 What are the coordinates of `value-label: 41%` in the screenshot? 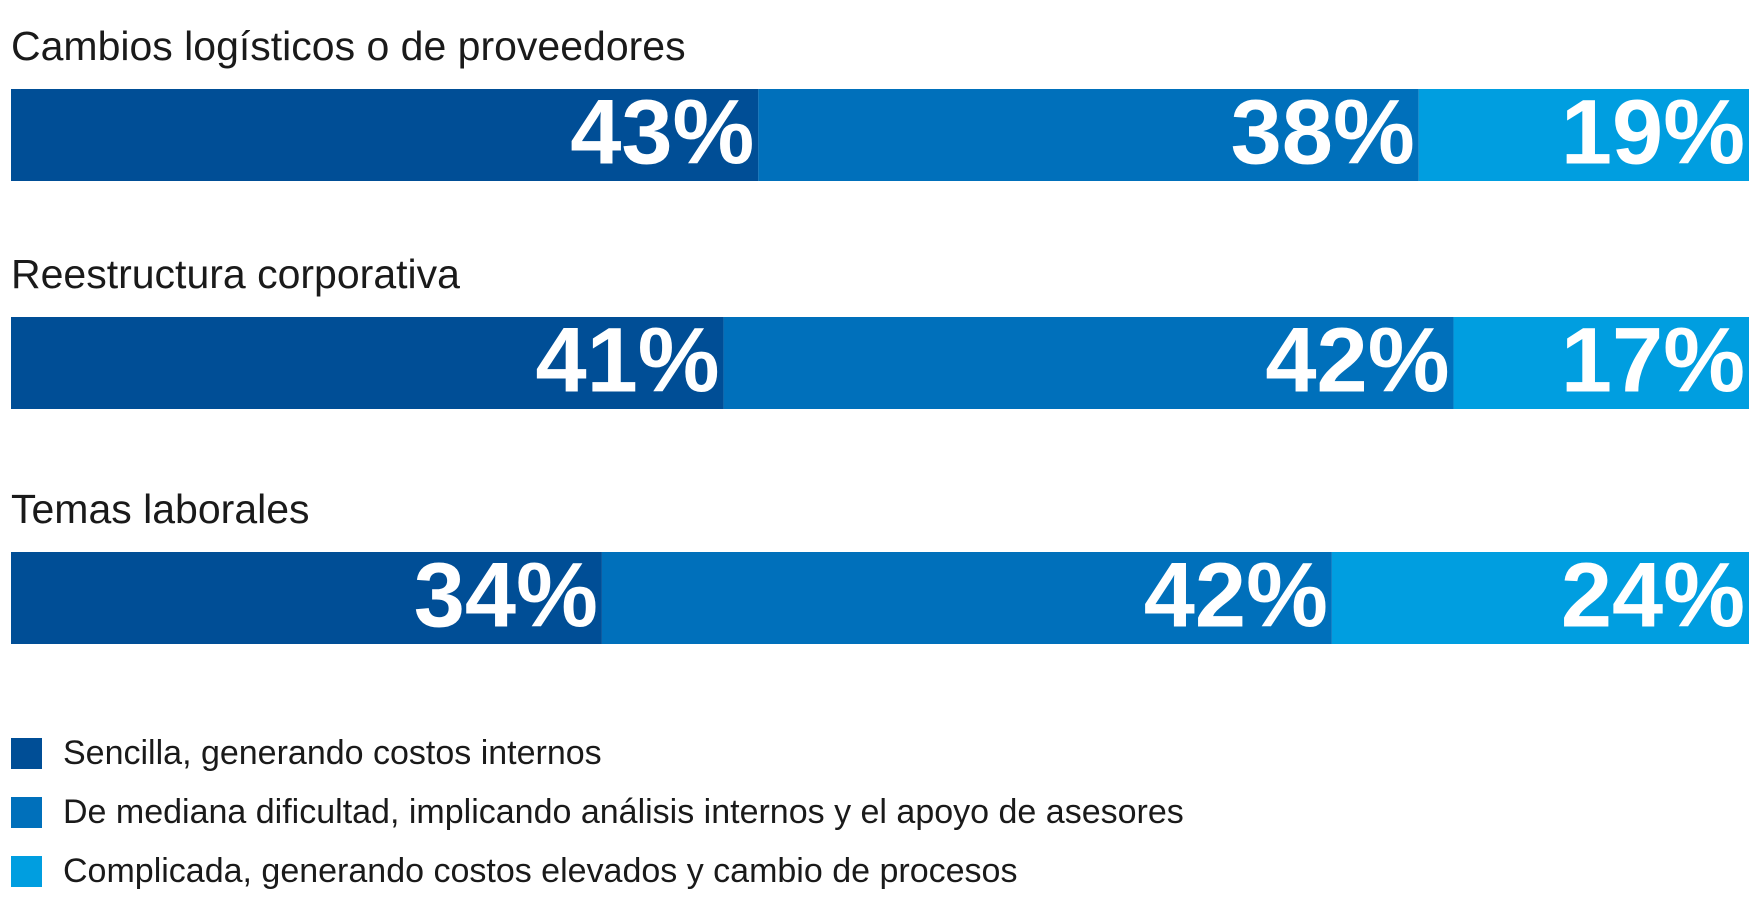 It's located at (627, 360).